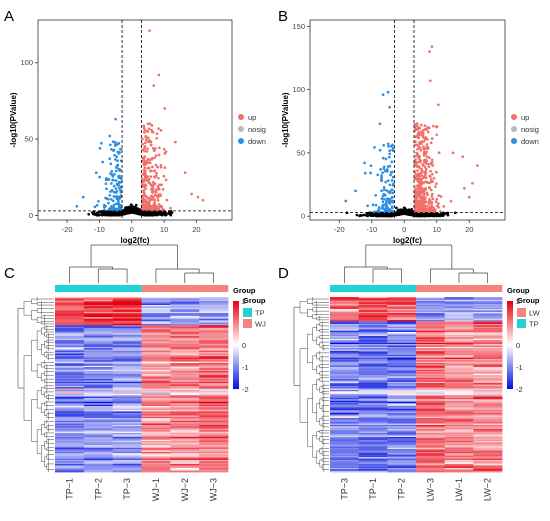  I want to click on heatmap-cells, so click(416, 385).